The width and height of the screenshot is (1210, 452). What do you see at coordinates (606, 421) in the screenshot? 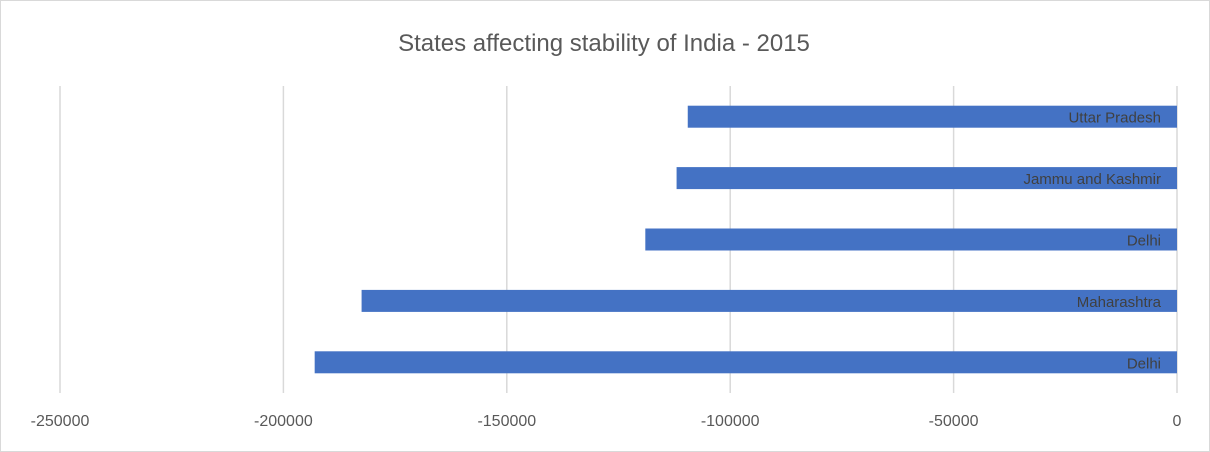
I see `x-axis: -250000 -200000 -150000 -100000 -50000 0` at bounding box center [606, 421].